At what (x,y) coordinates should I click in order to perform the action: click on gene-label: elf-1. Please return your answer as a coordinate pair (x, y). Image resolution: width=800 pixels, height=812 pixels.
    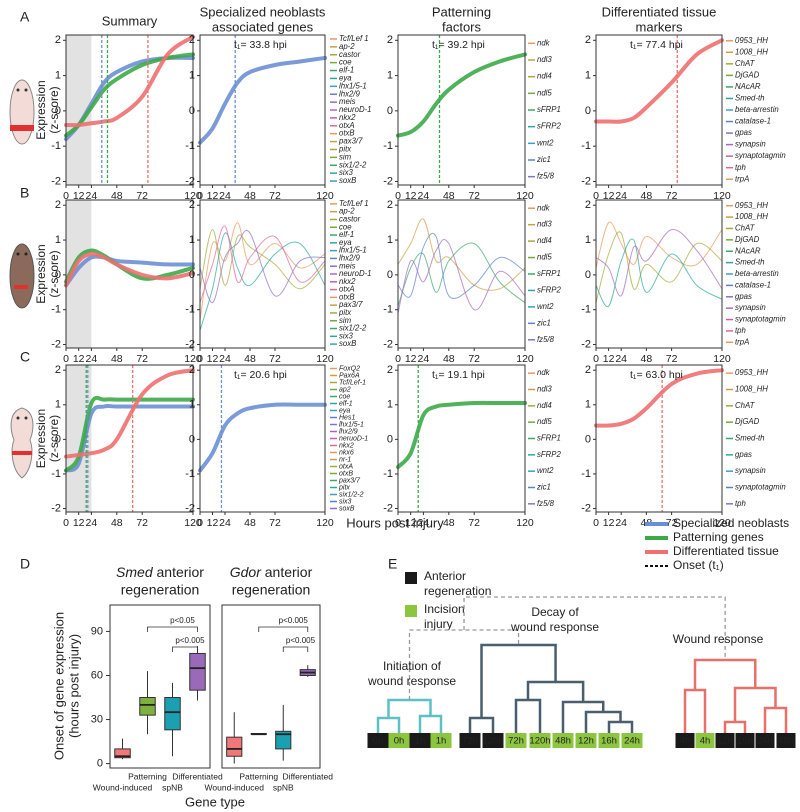
    Looking at the image, I should click on (346, 234).